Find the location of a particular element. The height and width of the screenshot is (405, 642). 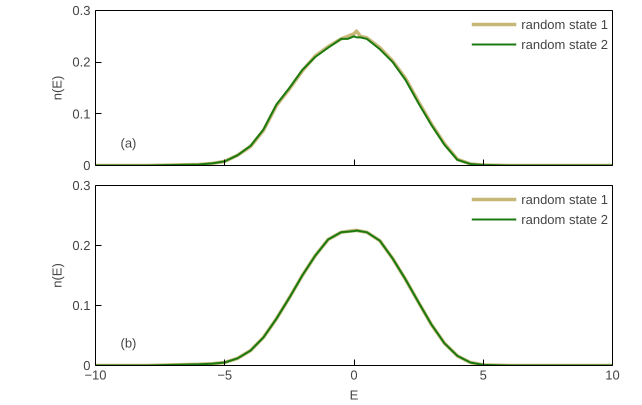

x-tick-label: −5 is located at coordinates (224, 375).